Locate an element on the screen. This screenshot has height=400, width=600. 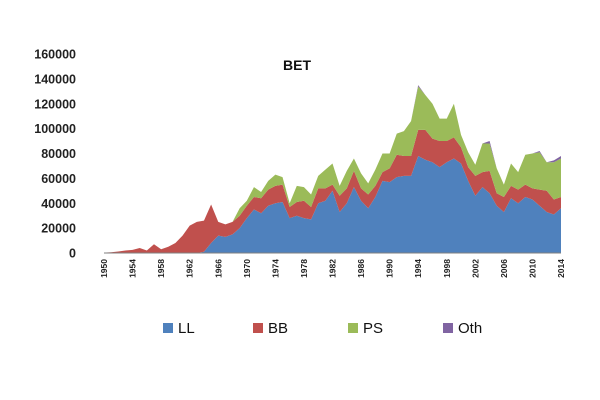
x-tick-label: 1978 is located at coordinates (304, 268).